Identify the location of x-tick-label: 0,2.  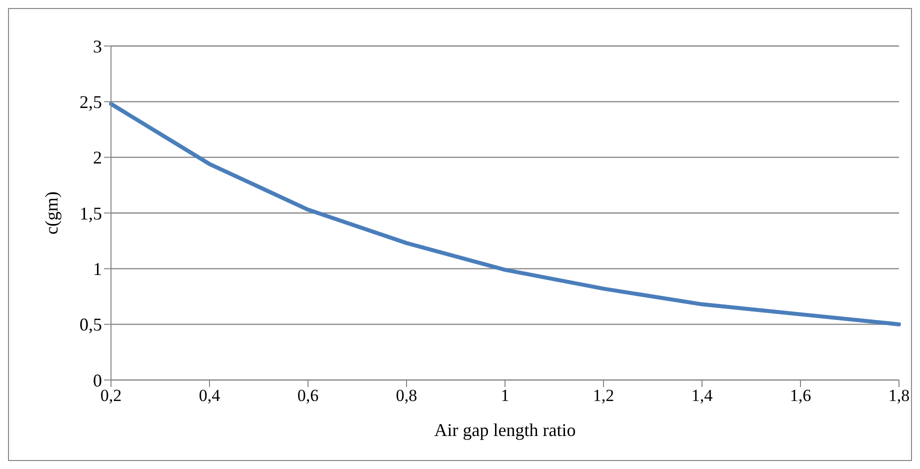
(111, 396).